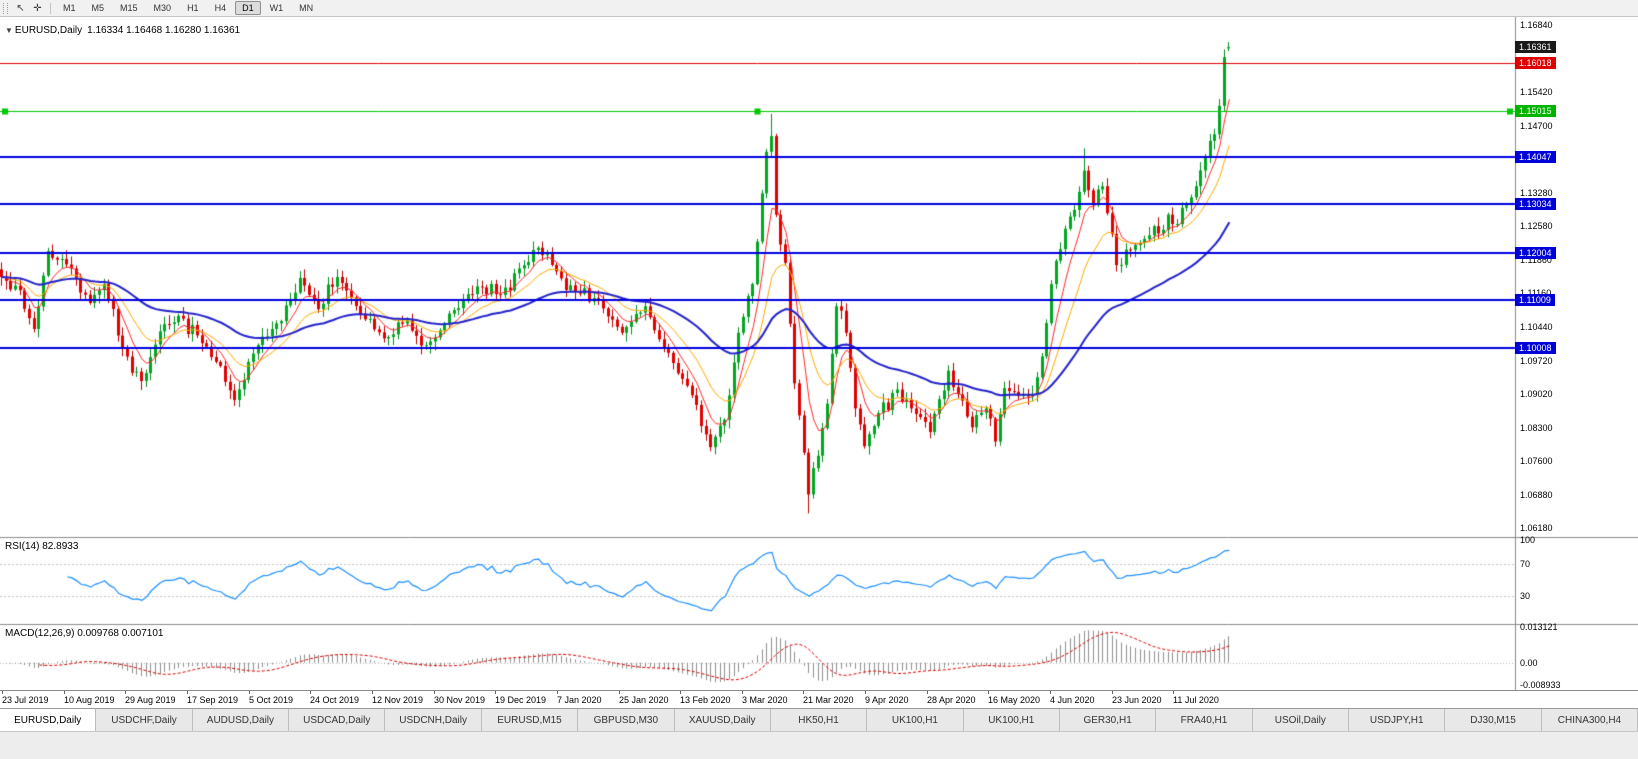 This screenshot has width=1638, height=759. What do you see at coordinates (29, 8) in the screenshot?
I see `toolbar-icons: ↖ ✛` at bounding box center [29, 8].